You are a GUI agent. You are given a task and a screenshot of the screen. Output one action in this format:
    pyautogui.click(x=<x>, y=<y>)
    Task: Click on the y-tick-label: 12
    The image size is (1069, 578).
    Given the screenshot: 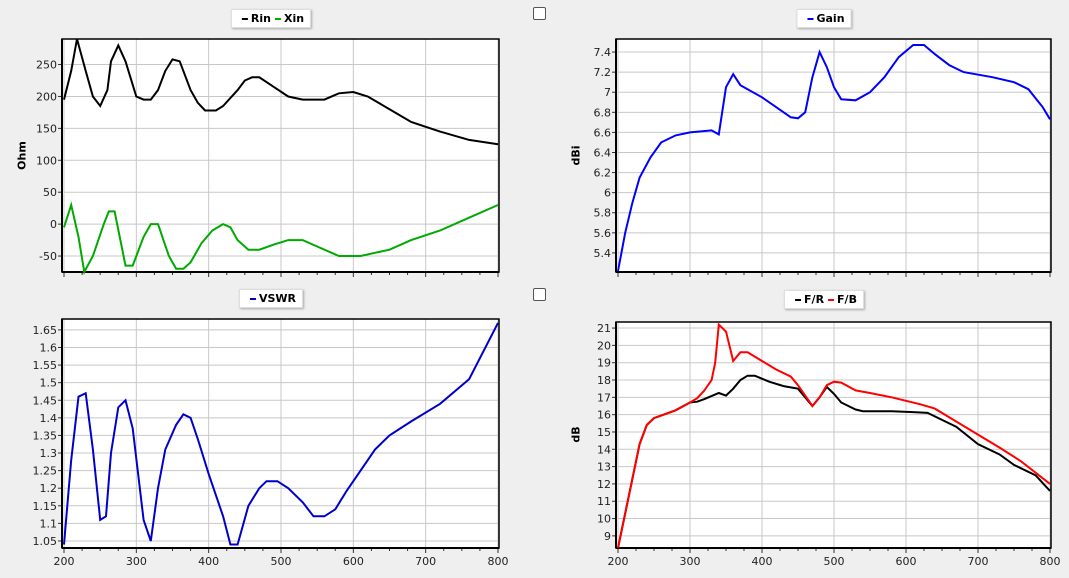 What is the action you would take?
    pyautogui.click(x=604, y=484)
    